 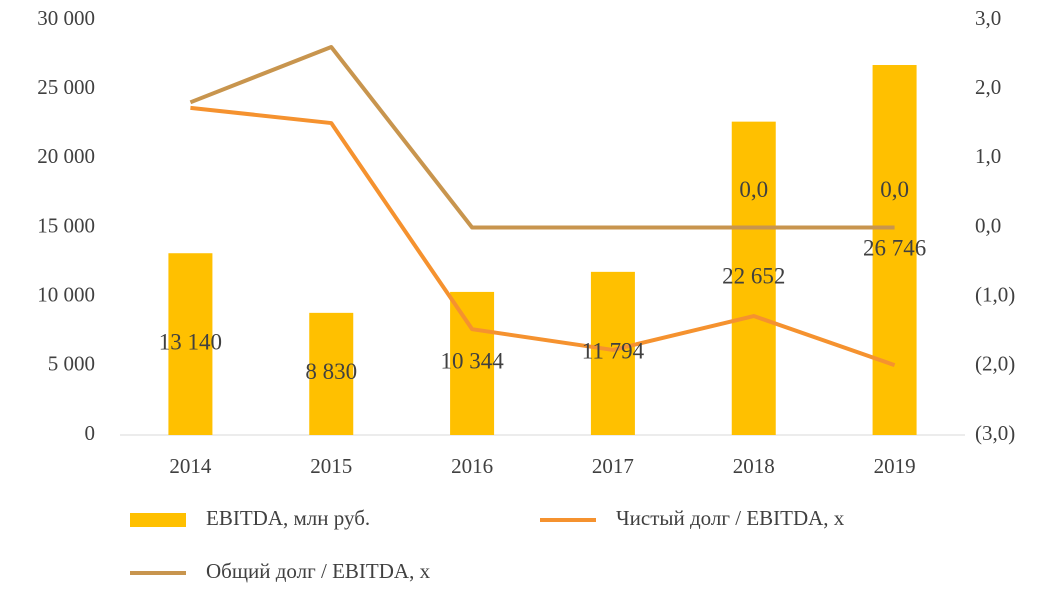 What do you see at coordinates (988, 156) in the screenshot?
I see `y2-tick-label: 1,0` at bounding box center [988, 156].